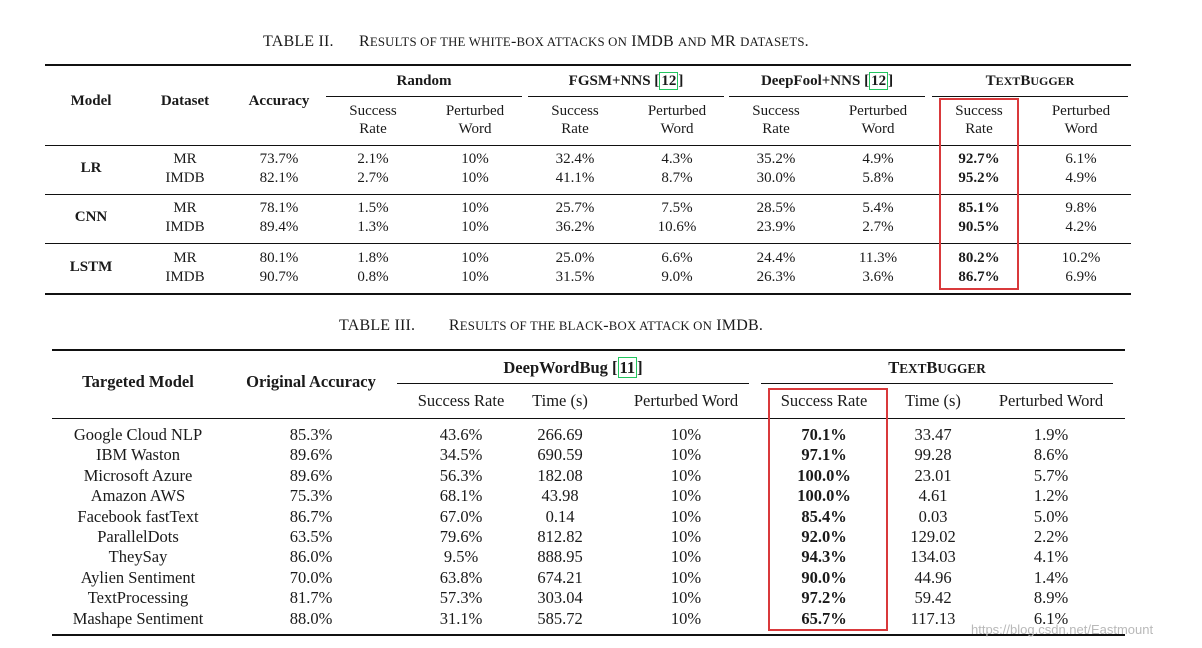 The height and width of the screenshot is (648, 1202). What do you see at coordinates (138, 577) in the screenshot?
I see `table3-cell-model: Aylien Sentiment` at bounding box center [138, 577].